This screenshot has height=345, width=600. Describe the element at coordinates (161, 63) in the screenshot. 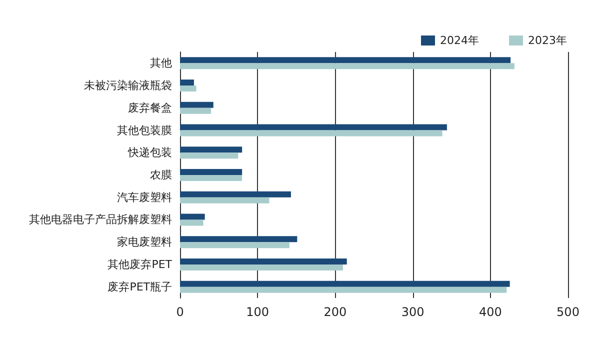

I see `y-tick-label: 其他` at that location.